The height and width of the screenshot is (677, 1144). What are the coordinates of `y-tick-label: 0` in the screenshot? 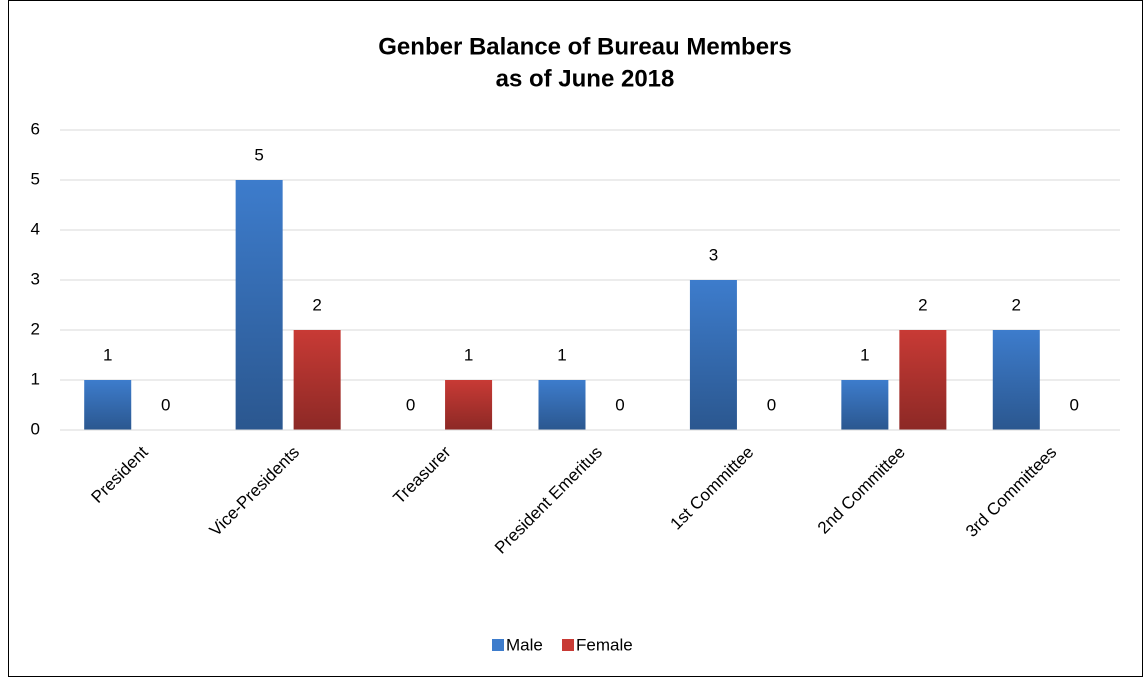 It's located at (35, 428).